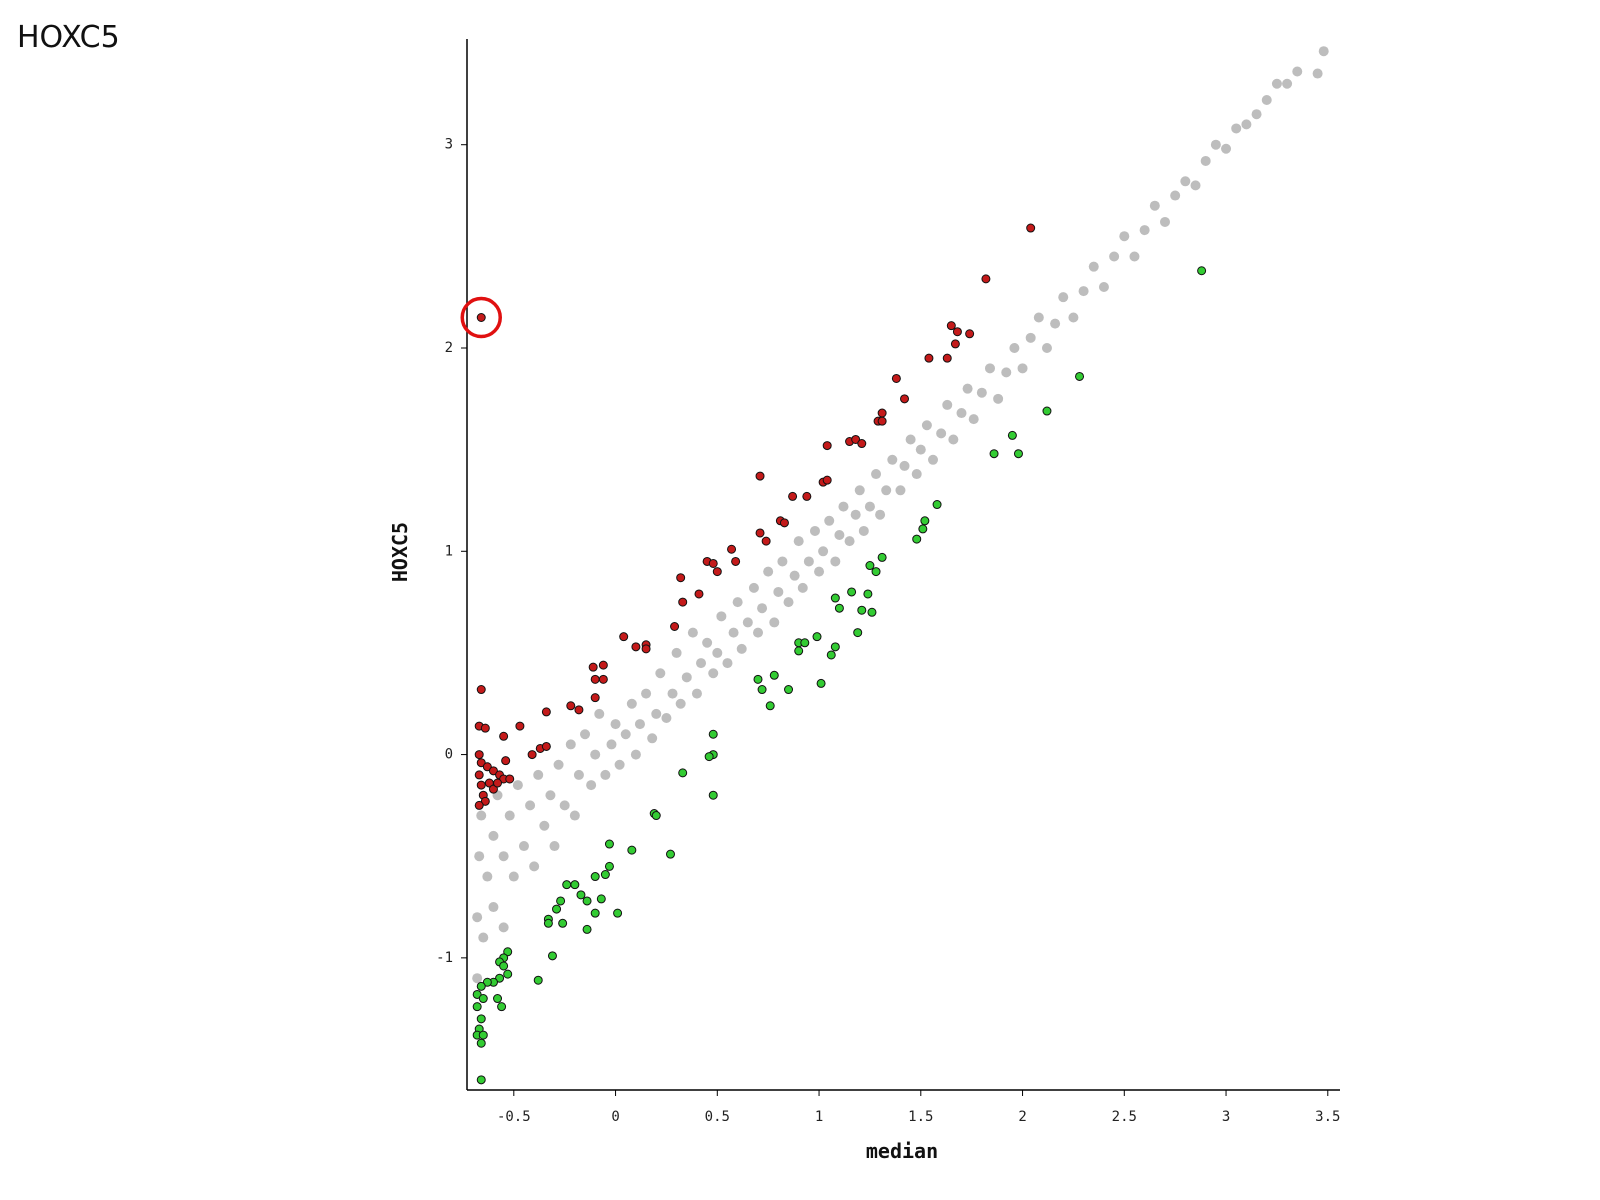 This screenshot has height=1200, width=1600. What do you see at coordinates (449, 145) in the screenshot?
I see `y-tick-label: 3` at bounding box center [449, 145].